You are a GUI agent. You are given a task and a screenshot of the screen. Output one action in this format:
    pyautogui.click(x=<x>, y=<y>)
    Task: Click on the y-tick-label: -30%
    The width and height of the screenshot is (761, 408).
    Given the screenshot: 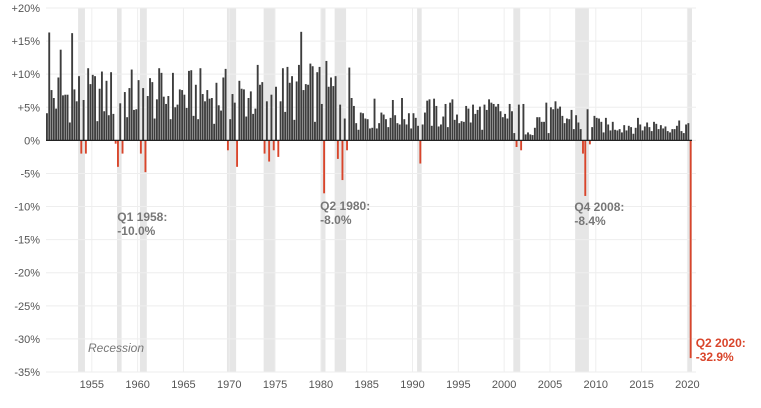 What is the action you would take?
    pyautogui.click(x=27, y=340)
    